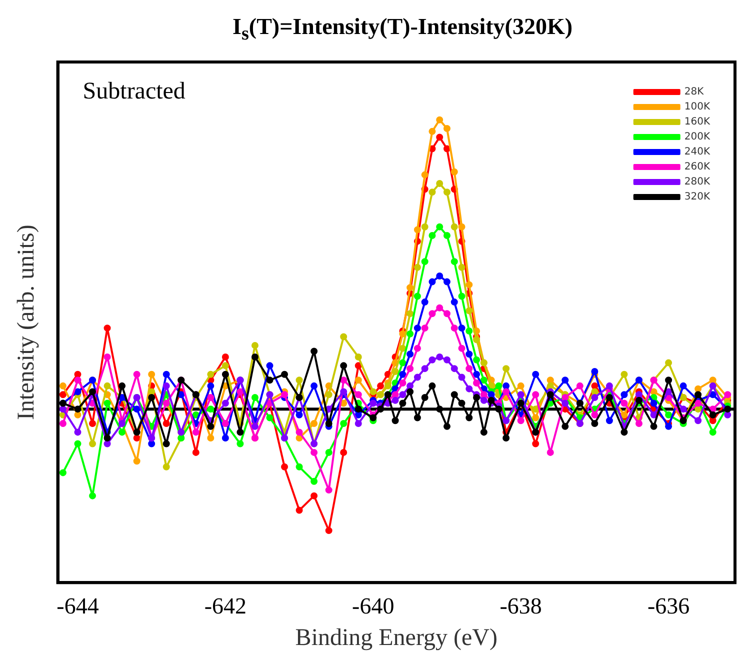 Image resolution: width=745 pixels, height=655 pixels. Describe the element at coordinates (521, 605) in the screenshot. I see `x-tick-label: -638` at that location.